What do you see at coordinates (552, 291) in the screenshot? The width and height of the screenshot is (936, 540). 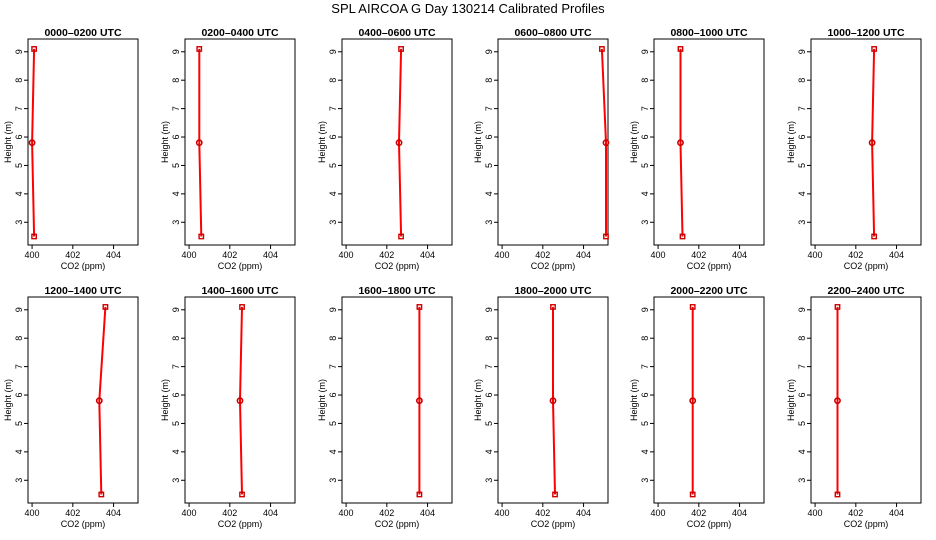 I see `panel-title: 1800–2000 UTC` at bounding box center [552, 291].